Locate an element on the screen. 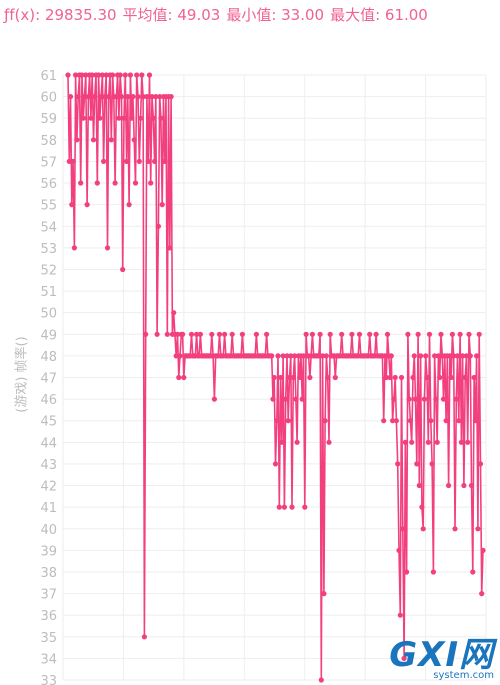 This screenshot has height=685, width=500. y-tick-label: 37 is located at coordinates (48, 595).